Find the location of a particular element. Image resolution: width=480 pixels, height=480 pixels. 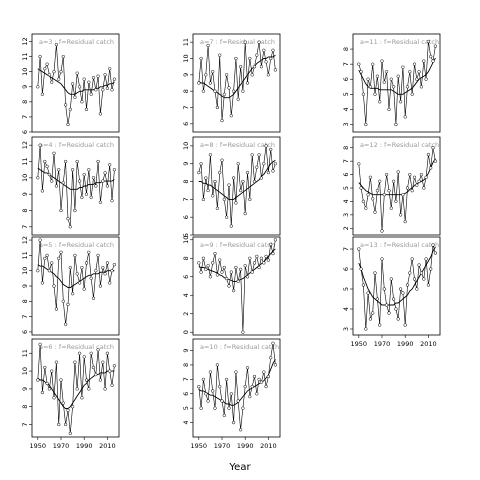

x-tick-label: 1970 is located at coordinates (382, 344).